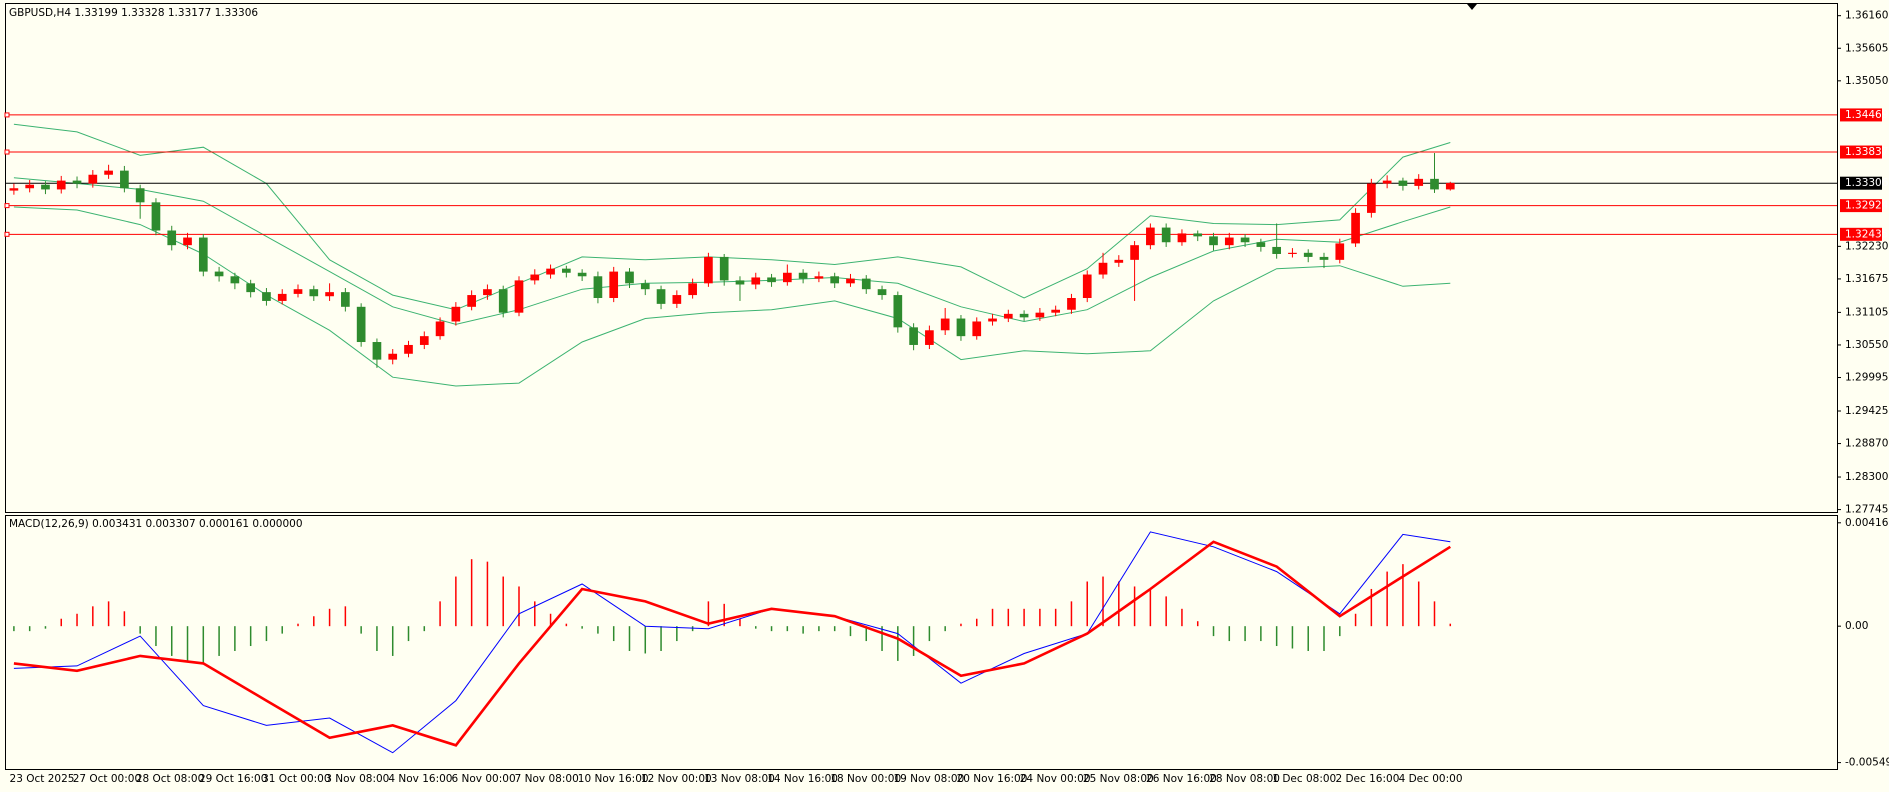 The height and width of the screenshot is (792, 1889). What do you see at coordinates (1055, 779) in the screenshot?
I see `x-tick-label: 24 Nov 00:00` at bounding box center [1055, 779].